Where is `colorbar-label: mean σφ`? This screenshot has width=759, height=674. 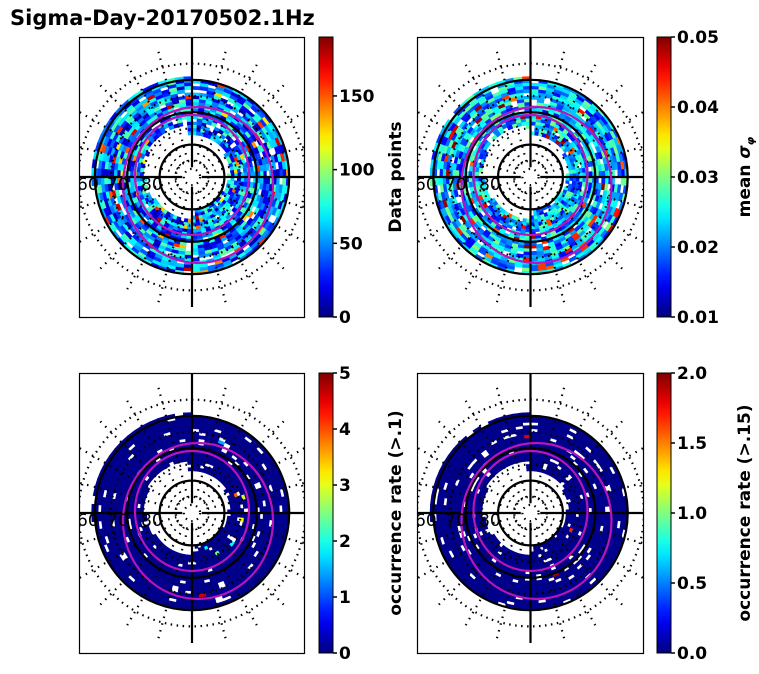 colorbar-label: mean σφ is located at coordinates (746, 176).